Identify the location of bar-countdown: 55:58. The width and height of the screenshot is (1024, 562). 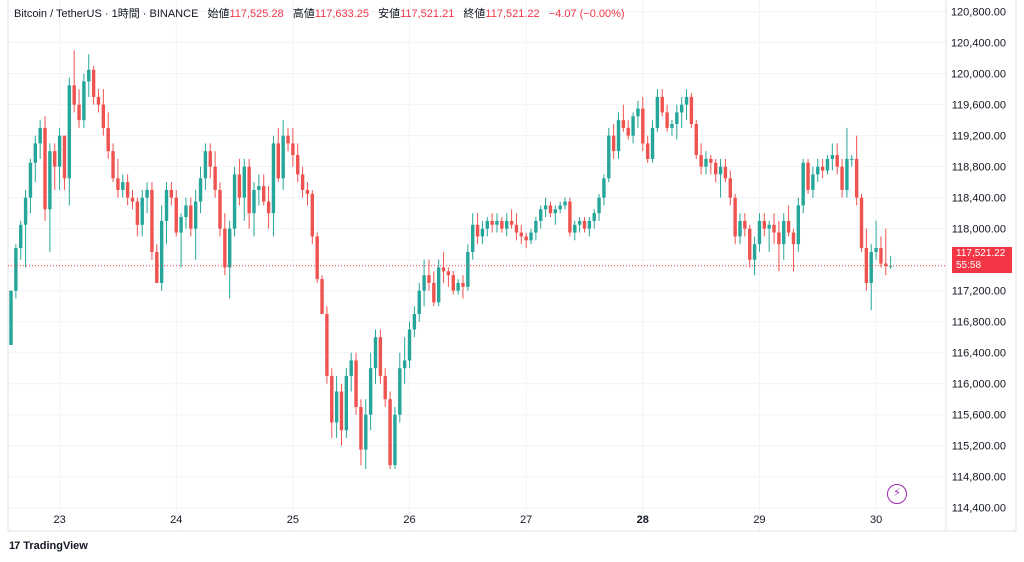
(969, 265).